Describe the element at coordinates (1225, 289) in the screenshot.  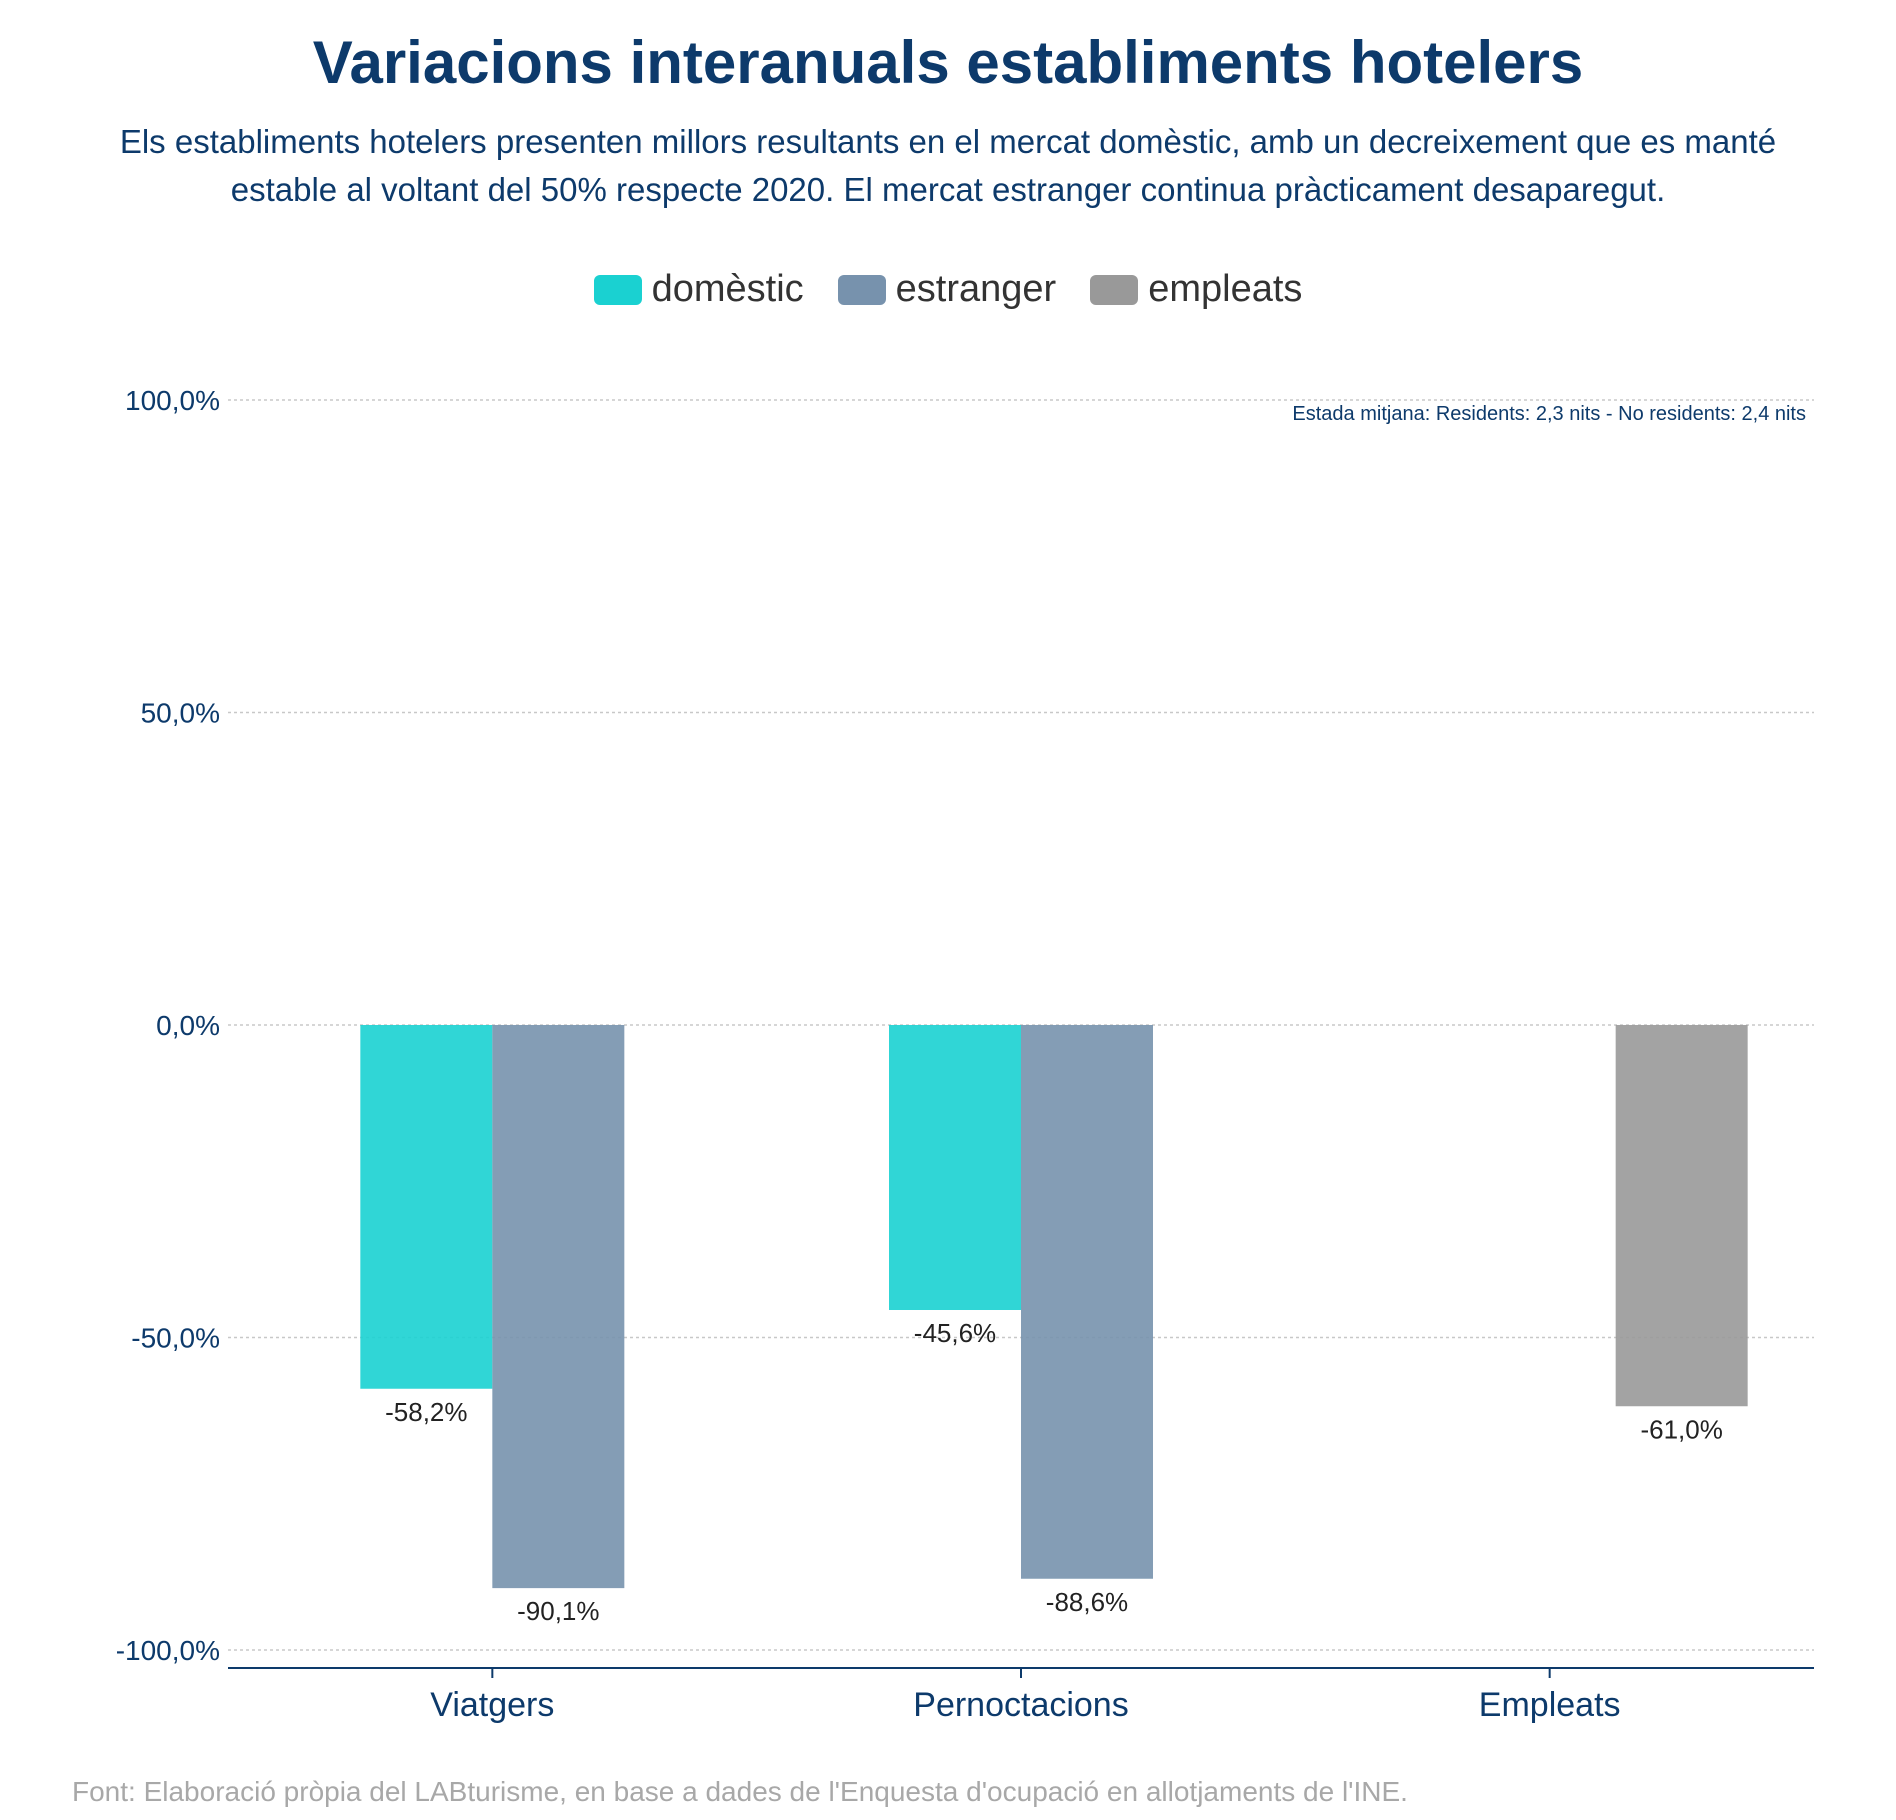
I see `legend-label-employees: empleats` at that location.